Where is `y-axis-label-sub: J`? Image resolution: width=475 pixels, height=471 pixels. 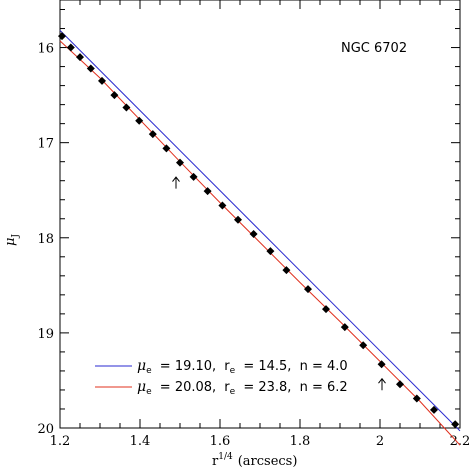
y-axis-label-sub: J is located at coordinates (16, 236).